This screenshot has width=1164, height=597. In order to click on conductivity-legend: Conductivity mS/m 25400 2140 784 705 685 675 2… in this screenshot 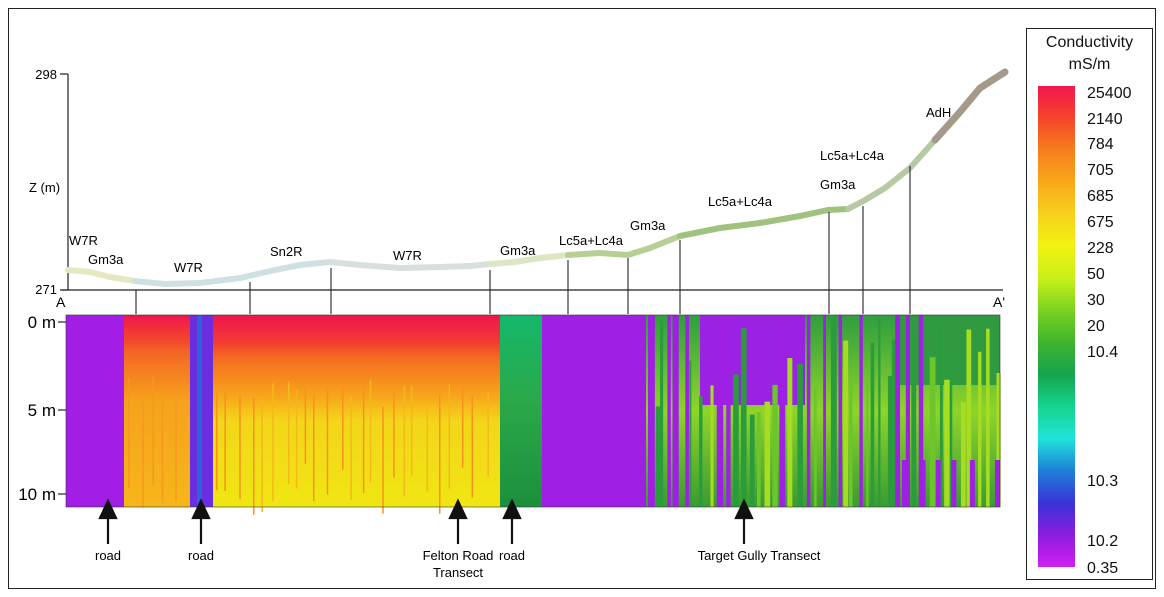, I will do `click(1089, 304)`.